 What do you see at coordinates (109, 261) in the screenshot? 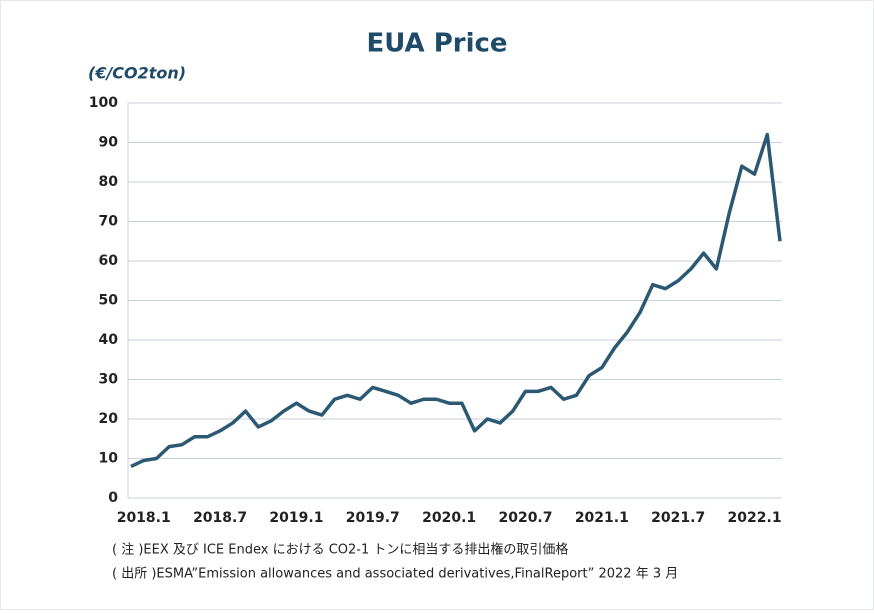
I see `y-tick-label: 60` at bounding box center [109, 261].